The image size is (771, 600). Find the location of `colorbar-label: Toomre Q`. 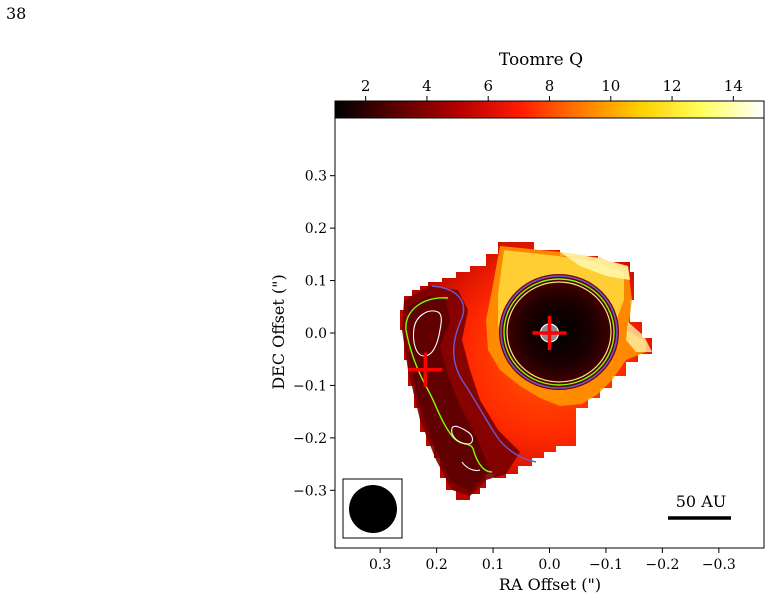

colorbar-label: Toomre Q is located at coordinates (541, 60).